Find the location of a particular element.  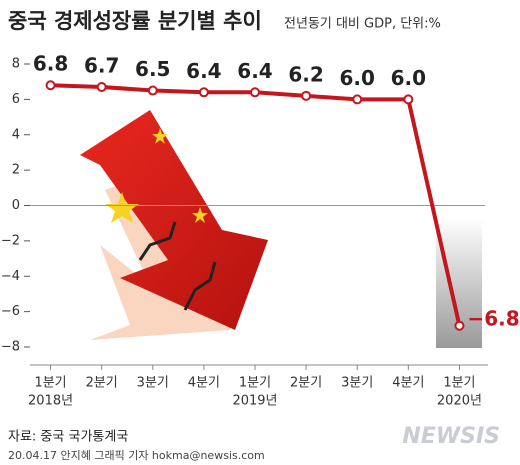

value-label: 6.7 is located at coordinates (101, 65).